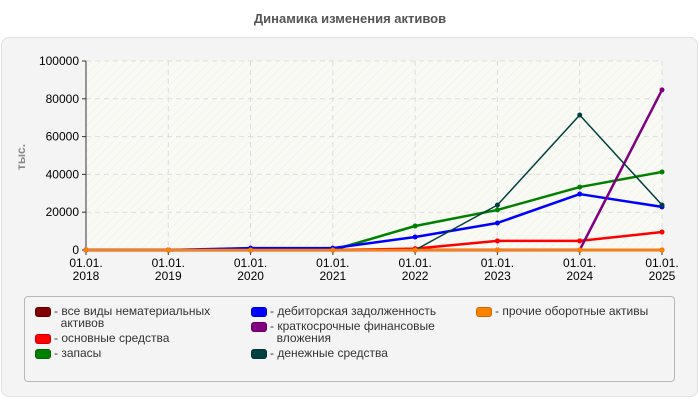  I want to click on y-tick-label: 60000, so click(63, 137).